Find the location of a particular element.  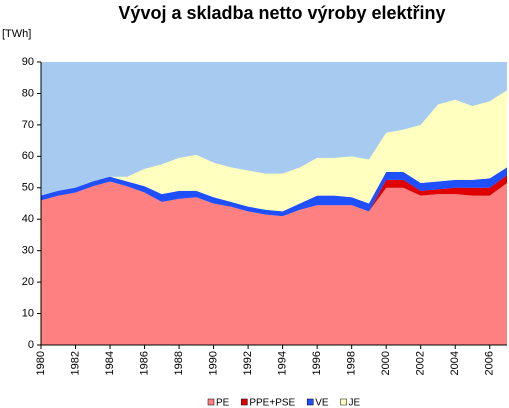

x-tick-label: 1998 is located at coordinates (352, 363).